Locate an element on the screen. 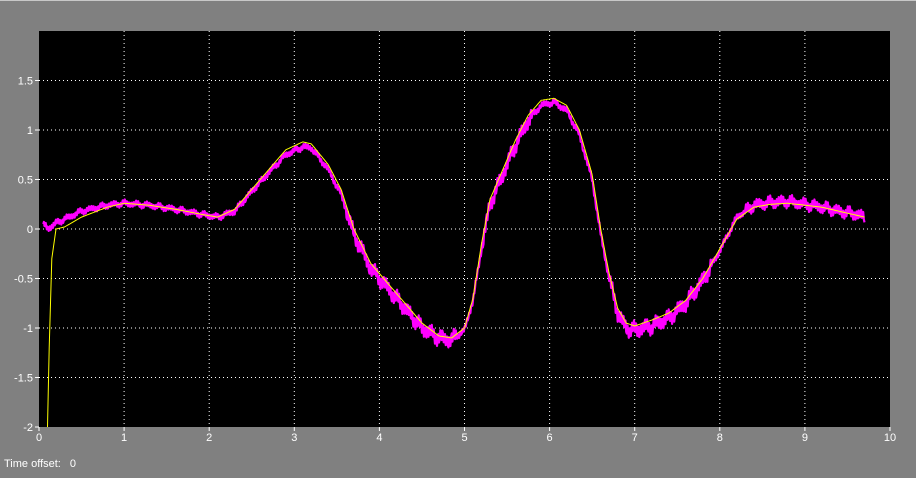 The image size is (916, 478). x-tick-label: 10 is located at coordinates (890, 438).